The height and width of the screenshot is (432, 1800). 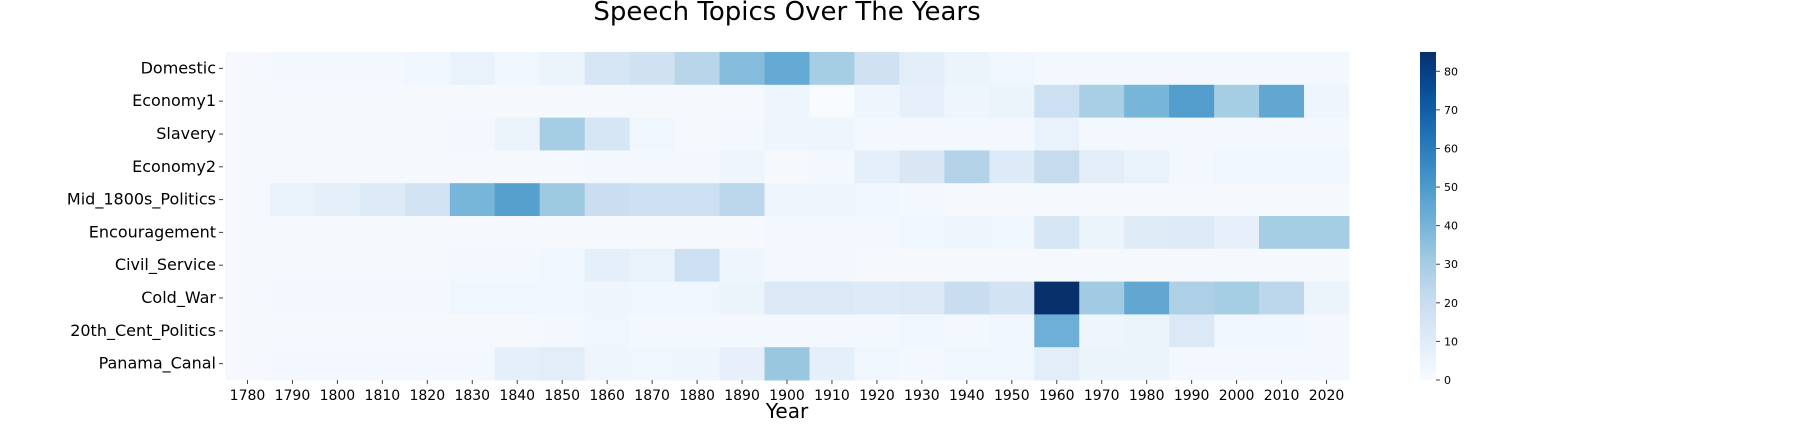 What do you see at coordinates (174, 100) in the screenshot?
I see `row-label: Economy1` at bounding box center [174, 100].